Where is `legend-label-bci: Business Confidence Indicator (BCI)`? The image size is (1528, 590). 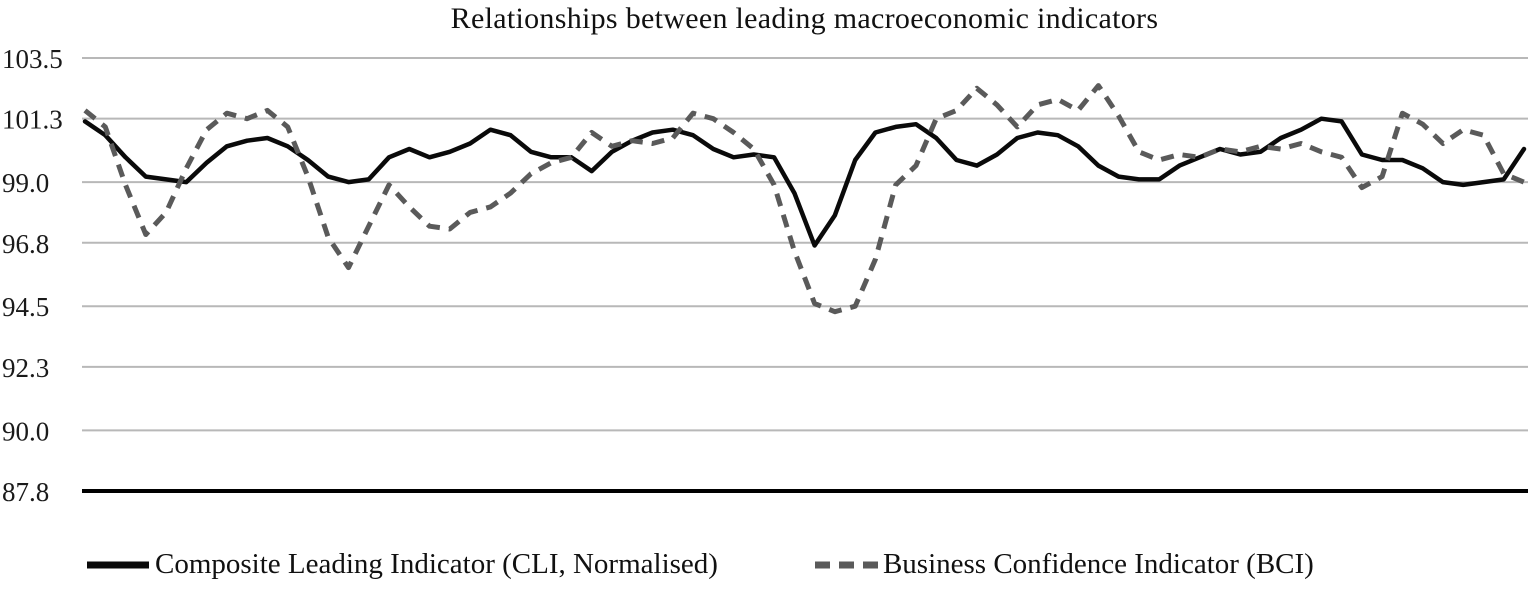 legend-label-bci: Business Confidence Indicator (BCI) is located at coordinates (1098, 564).